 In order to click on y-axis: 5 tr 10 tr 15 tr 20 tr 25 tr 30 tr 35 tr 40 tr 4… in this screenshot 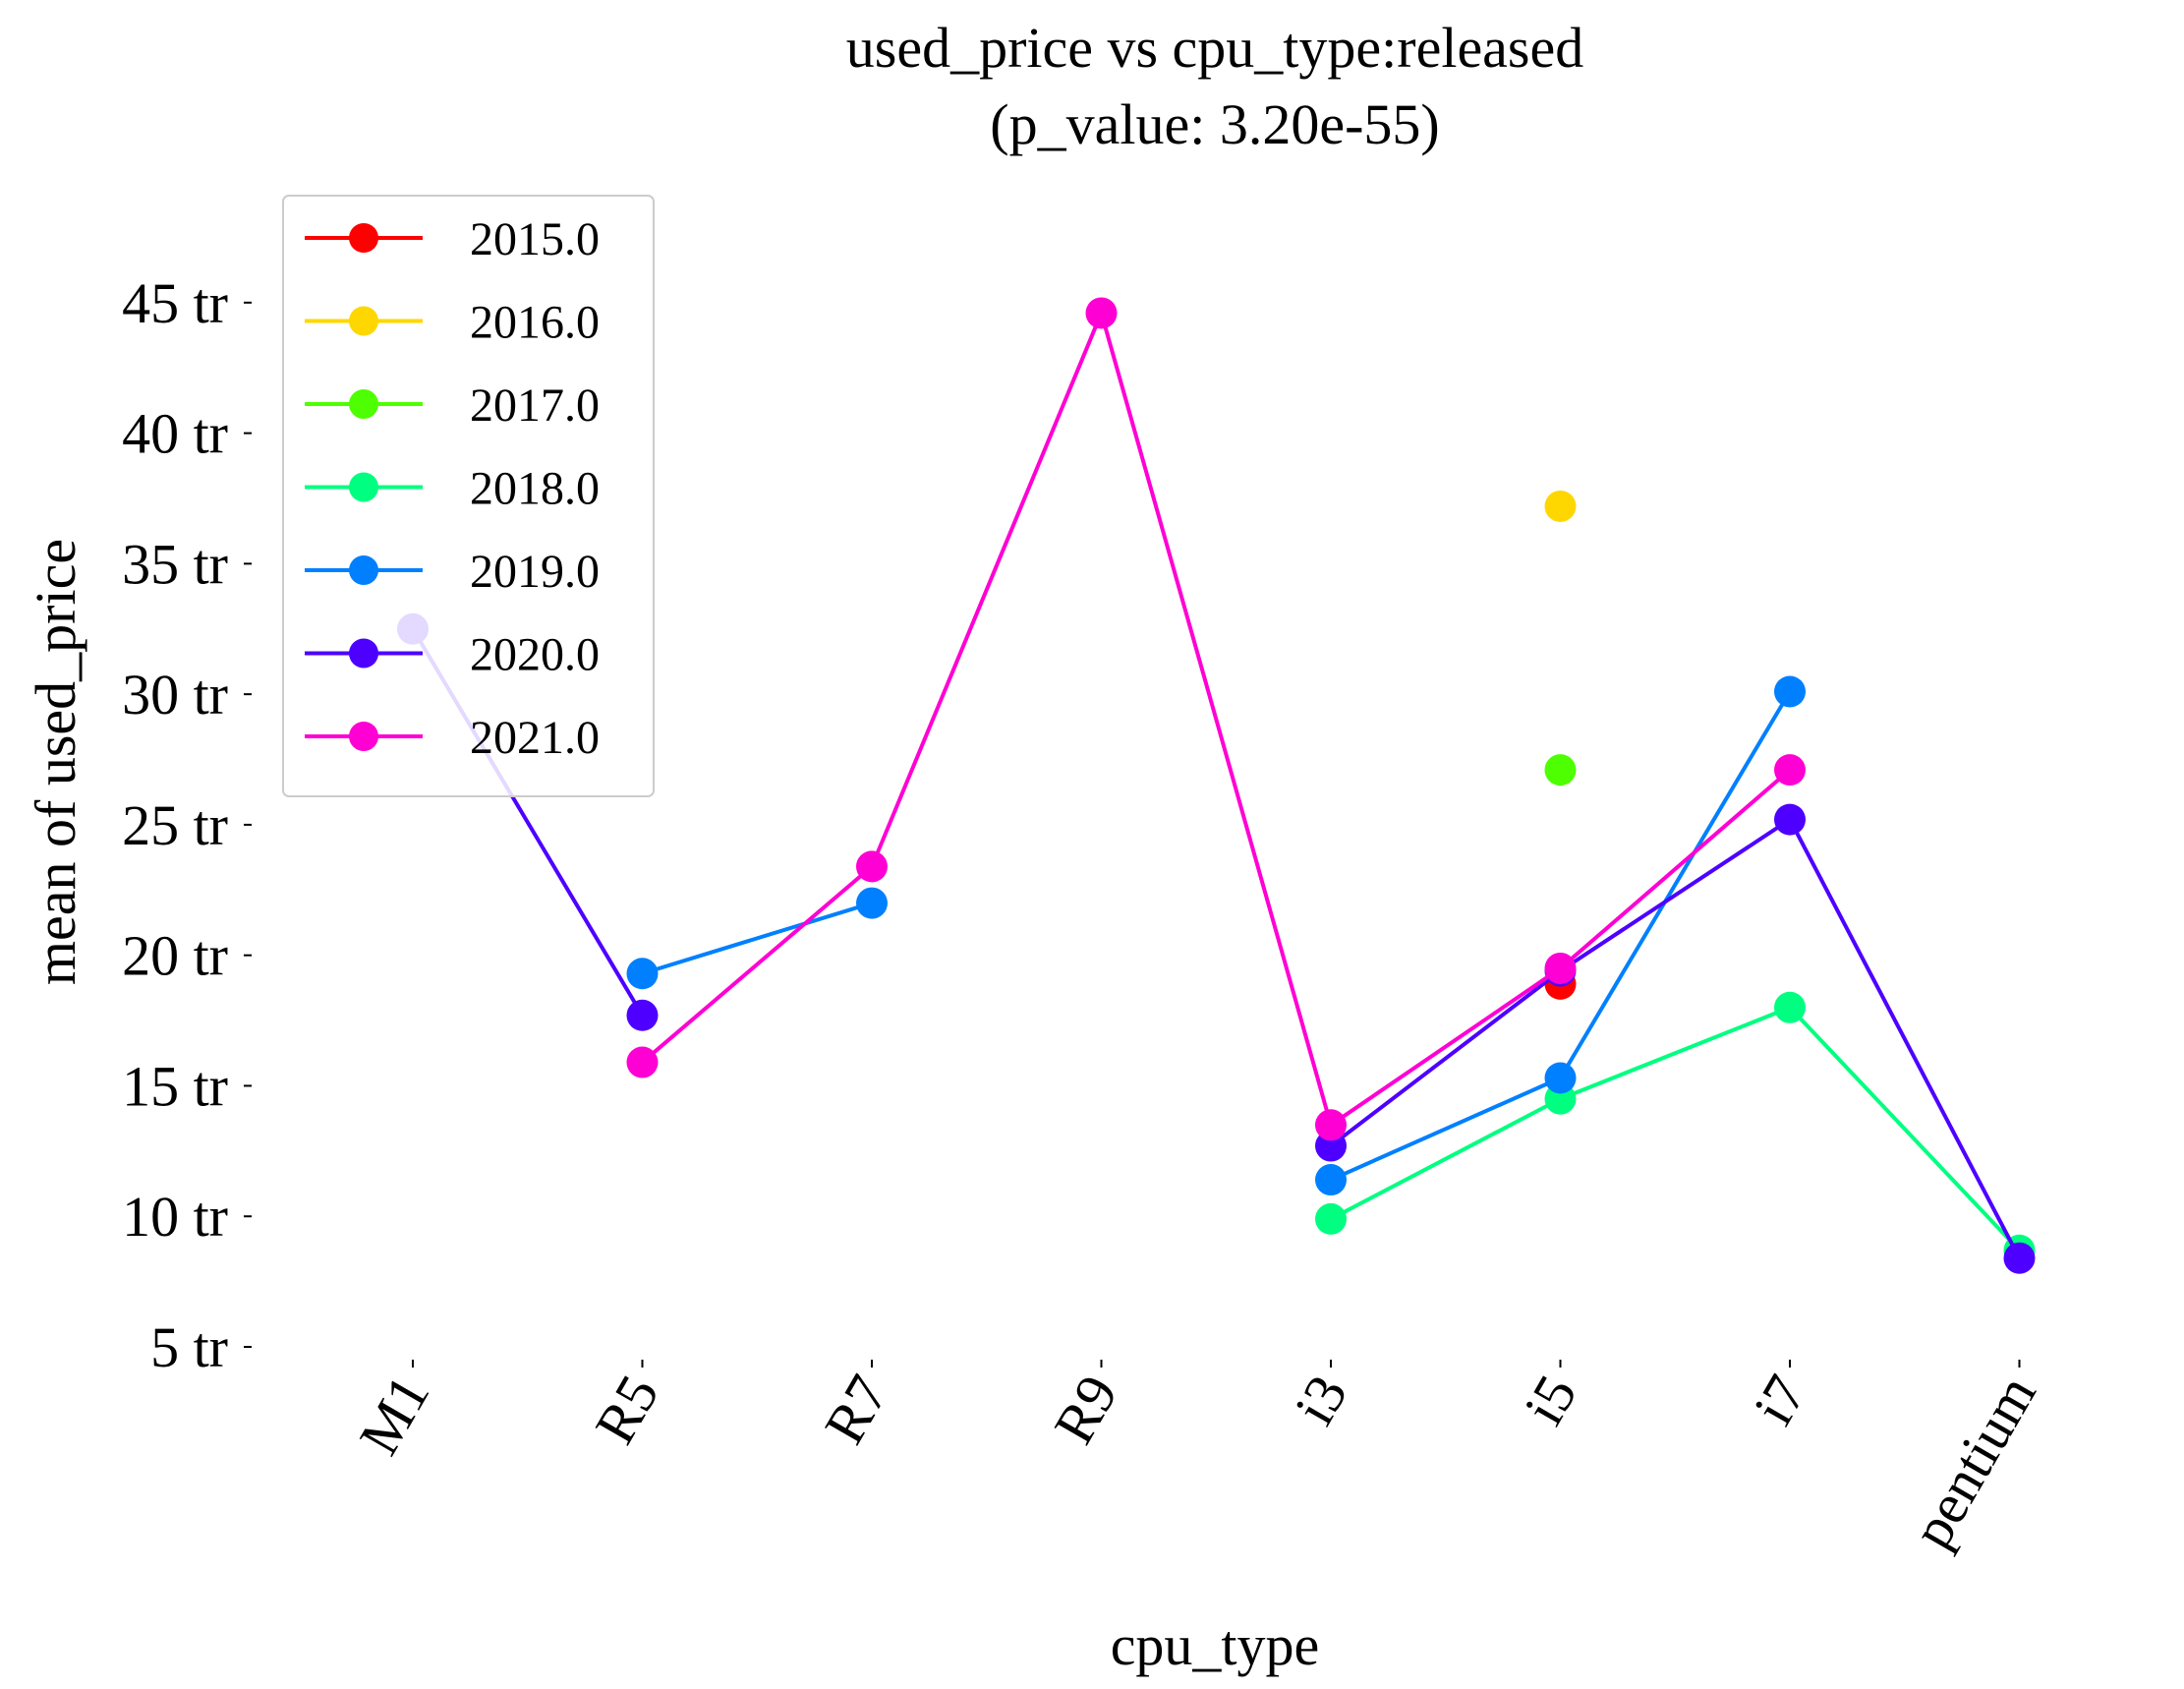, I will do `click(187, 825)`.